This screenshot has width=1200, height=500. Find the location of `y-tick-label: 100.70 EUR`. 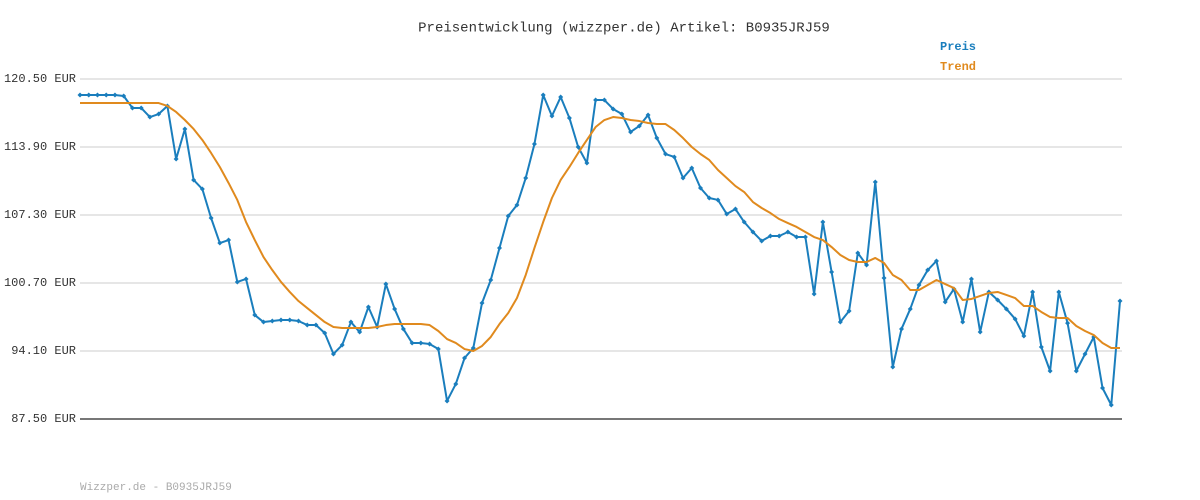

y-tick-label: 100.70 EUR is located at coordinates (40, 283).